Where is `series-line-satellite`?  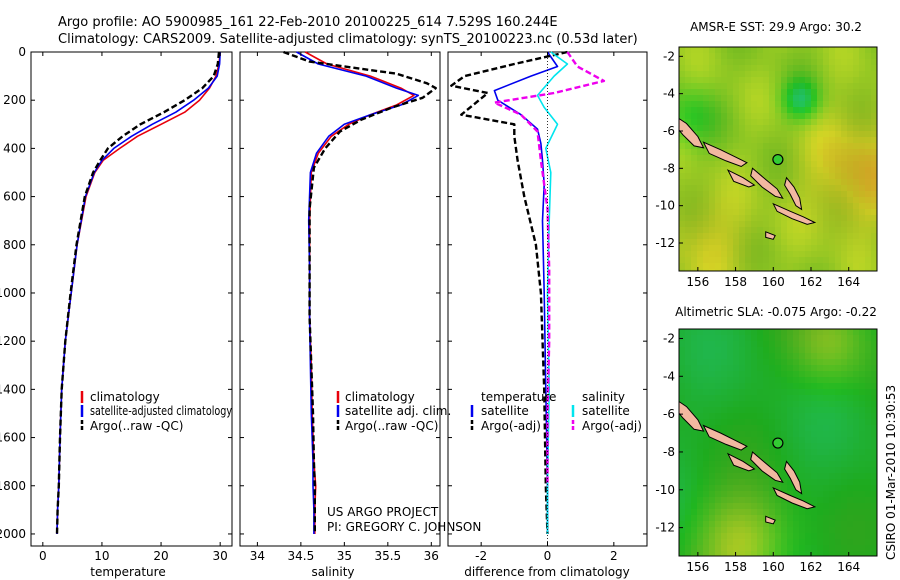 series-line-satellite is located at coordinates (526, 292).